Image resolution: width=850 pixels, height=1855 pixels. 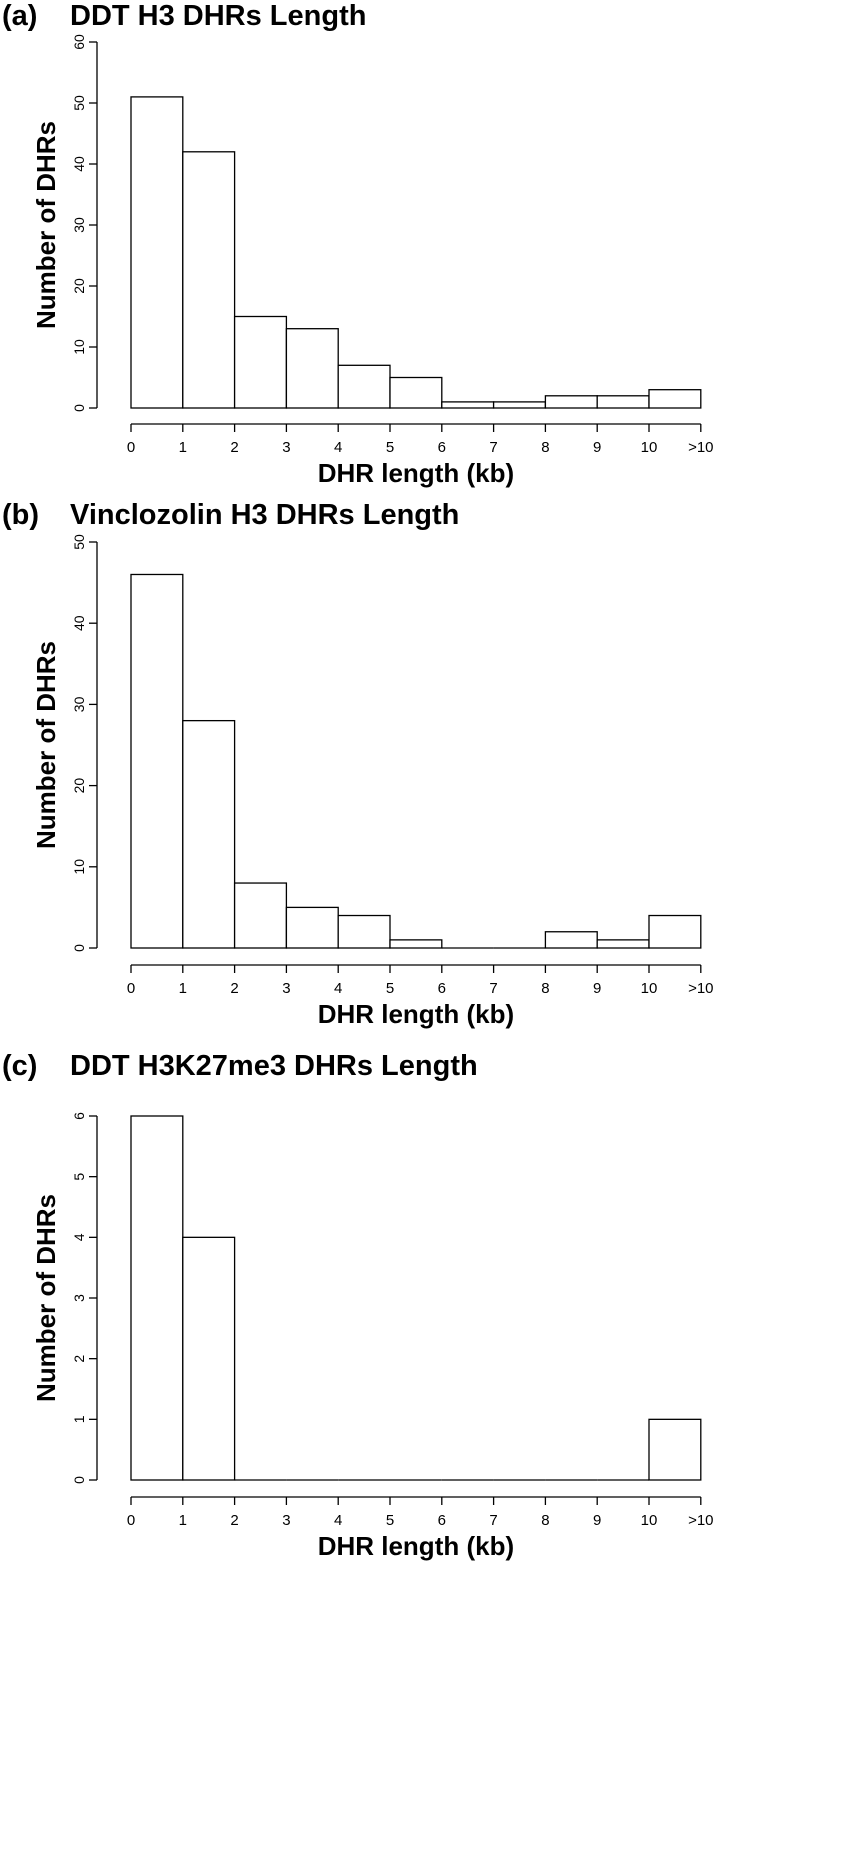 I want to click on panel-b-title: (b) Vinclozolin H3 DHRs Length, so click(x=230, y=515).